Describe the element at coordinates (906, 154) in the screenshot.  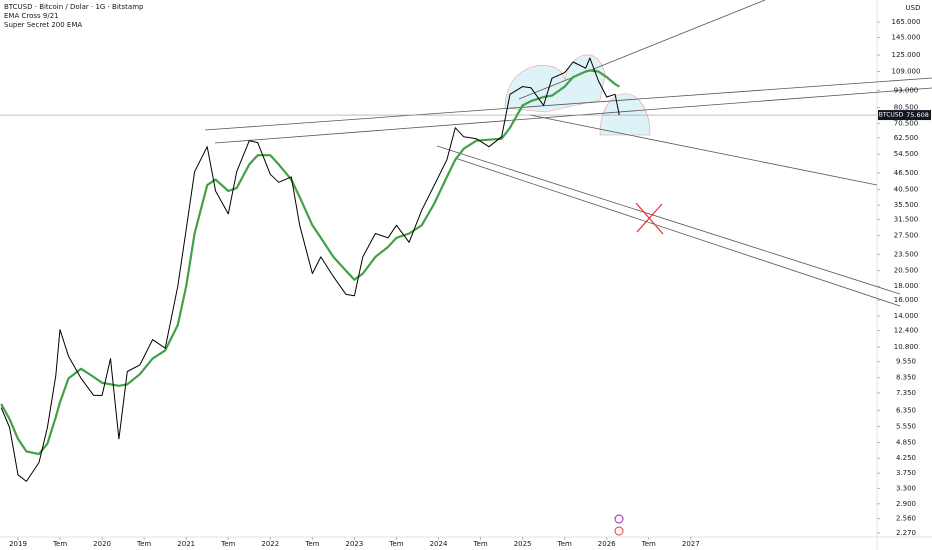
I see `y-tick-label: 54.500` at that location.